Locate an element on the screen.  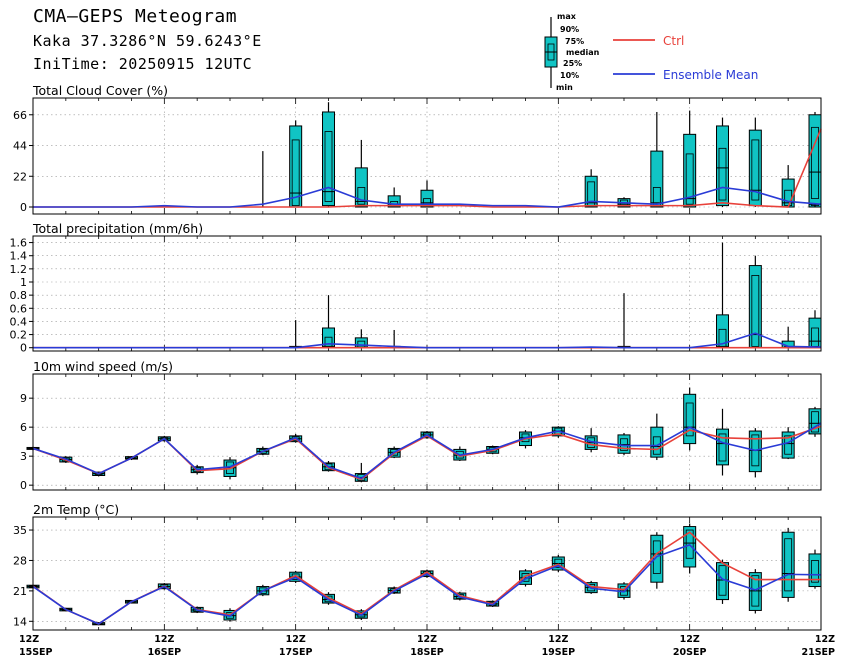
legend-ctrl-label: Ctrl is located at coordinates (673, 41).